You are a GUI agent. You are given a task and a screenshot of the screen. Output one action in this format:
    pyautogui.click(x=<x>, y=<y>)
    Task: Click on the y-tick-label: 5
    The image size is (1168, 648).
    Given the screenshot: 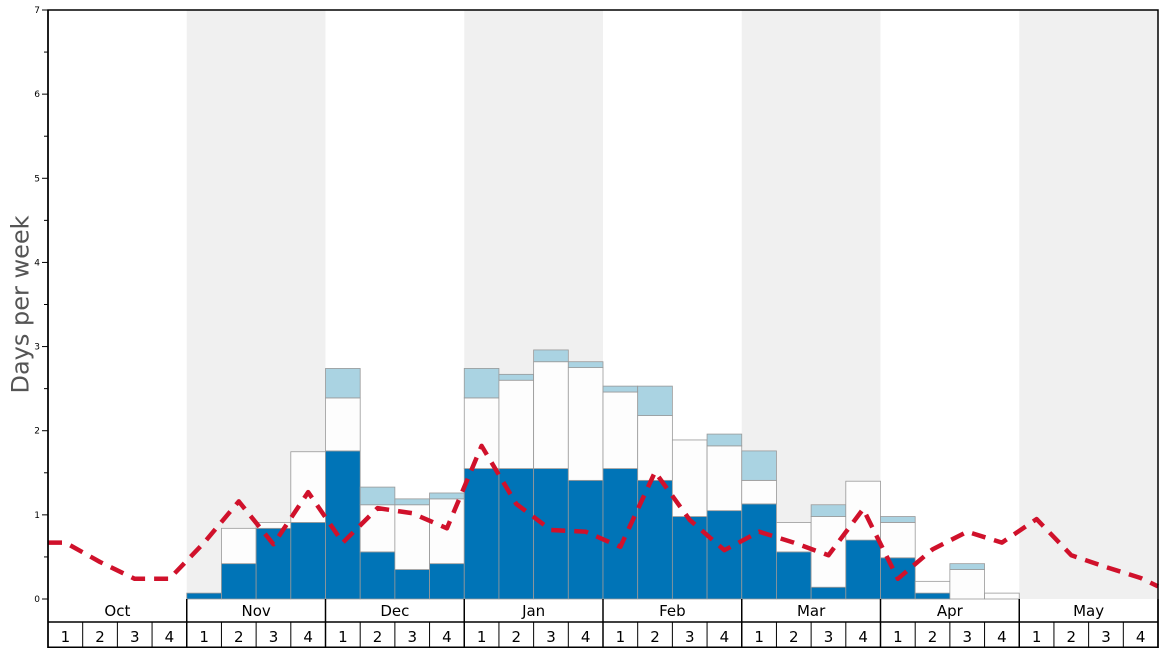 What is the action you would take?
    pyautogui.click(x=37, y=179)
    